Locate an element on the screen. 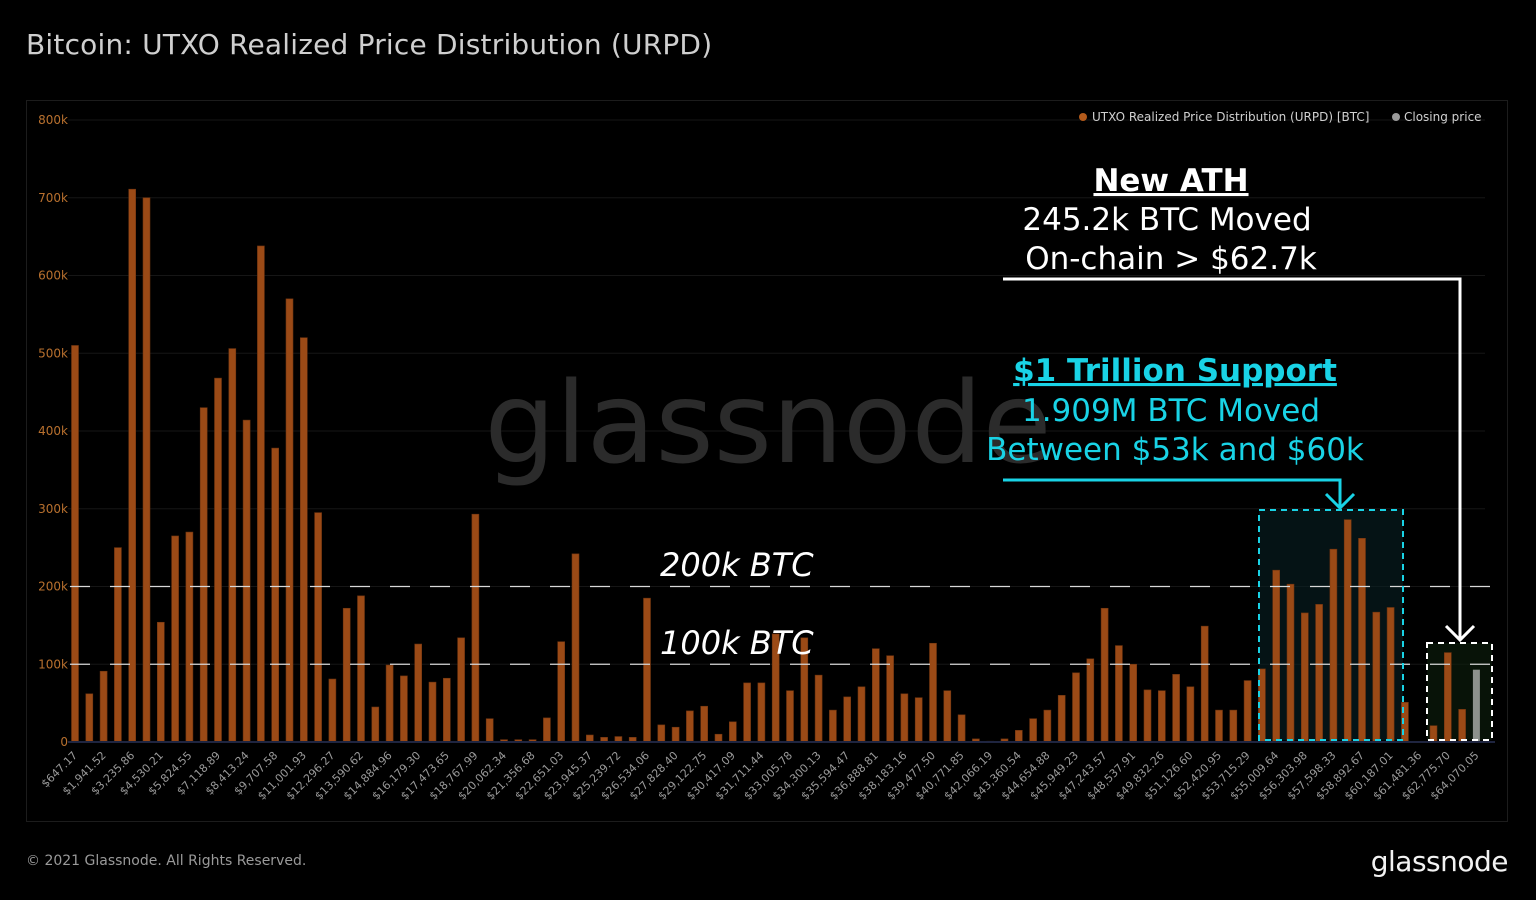 The width and height of the screenshot is (1536, 900). support-line1: 1.909M BTC Moved is located at coordinates (1171, 411).